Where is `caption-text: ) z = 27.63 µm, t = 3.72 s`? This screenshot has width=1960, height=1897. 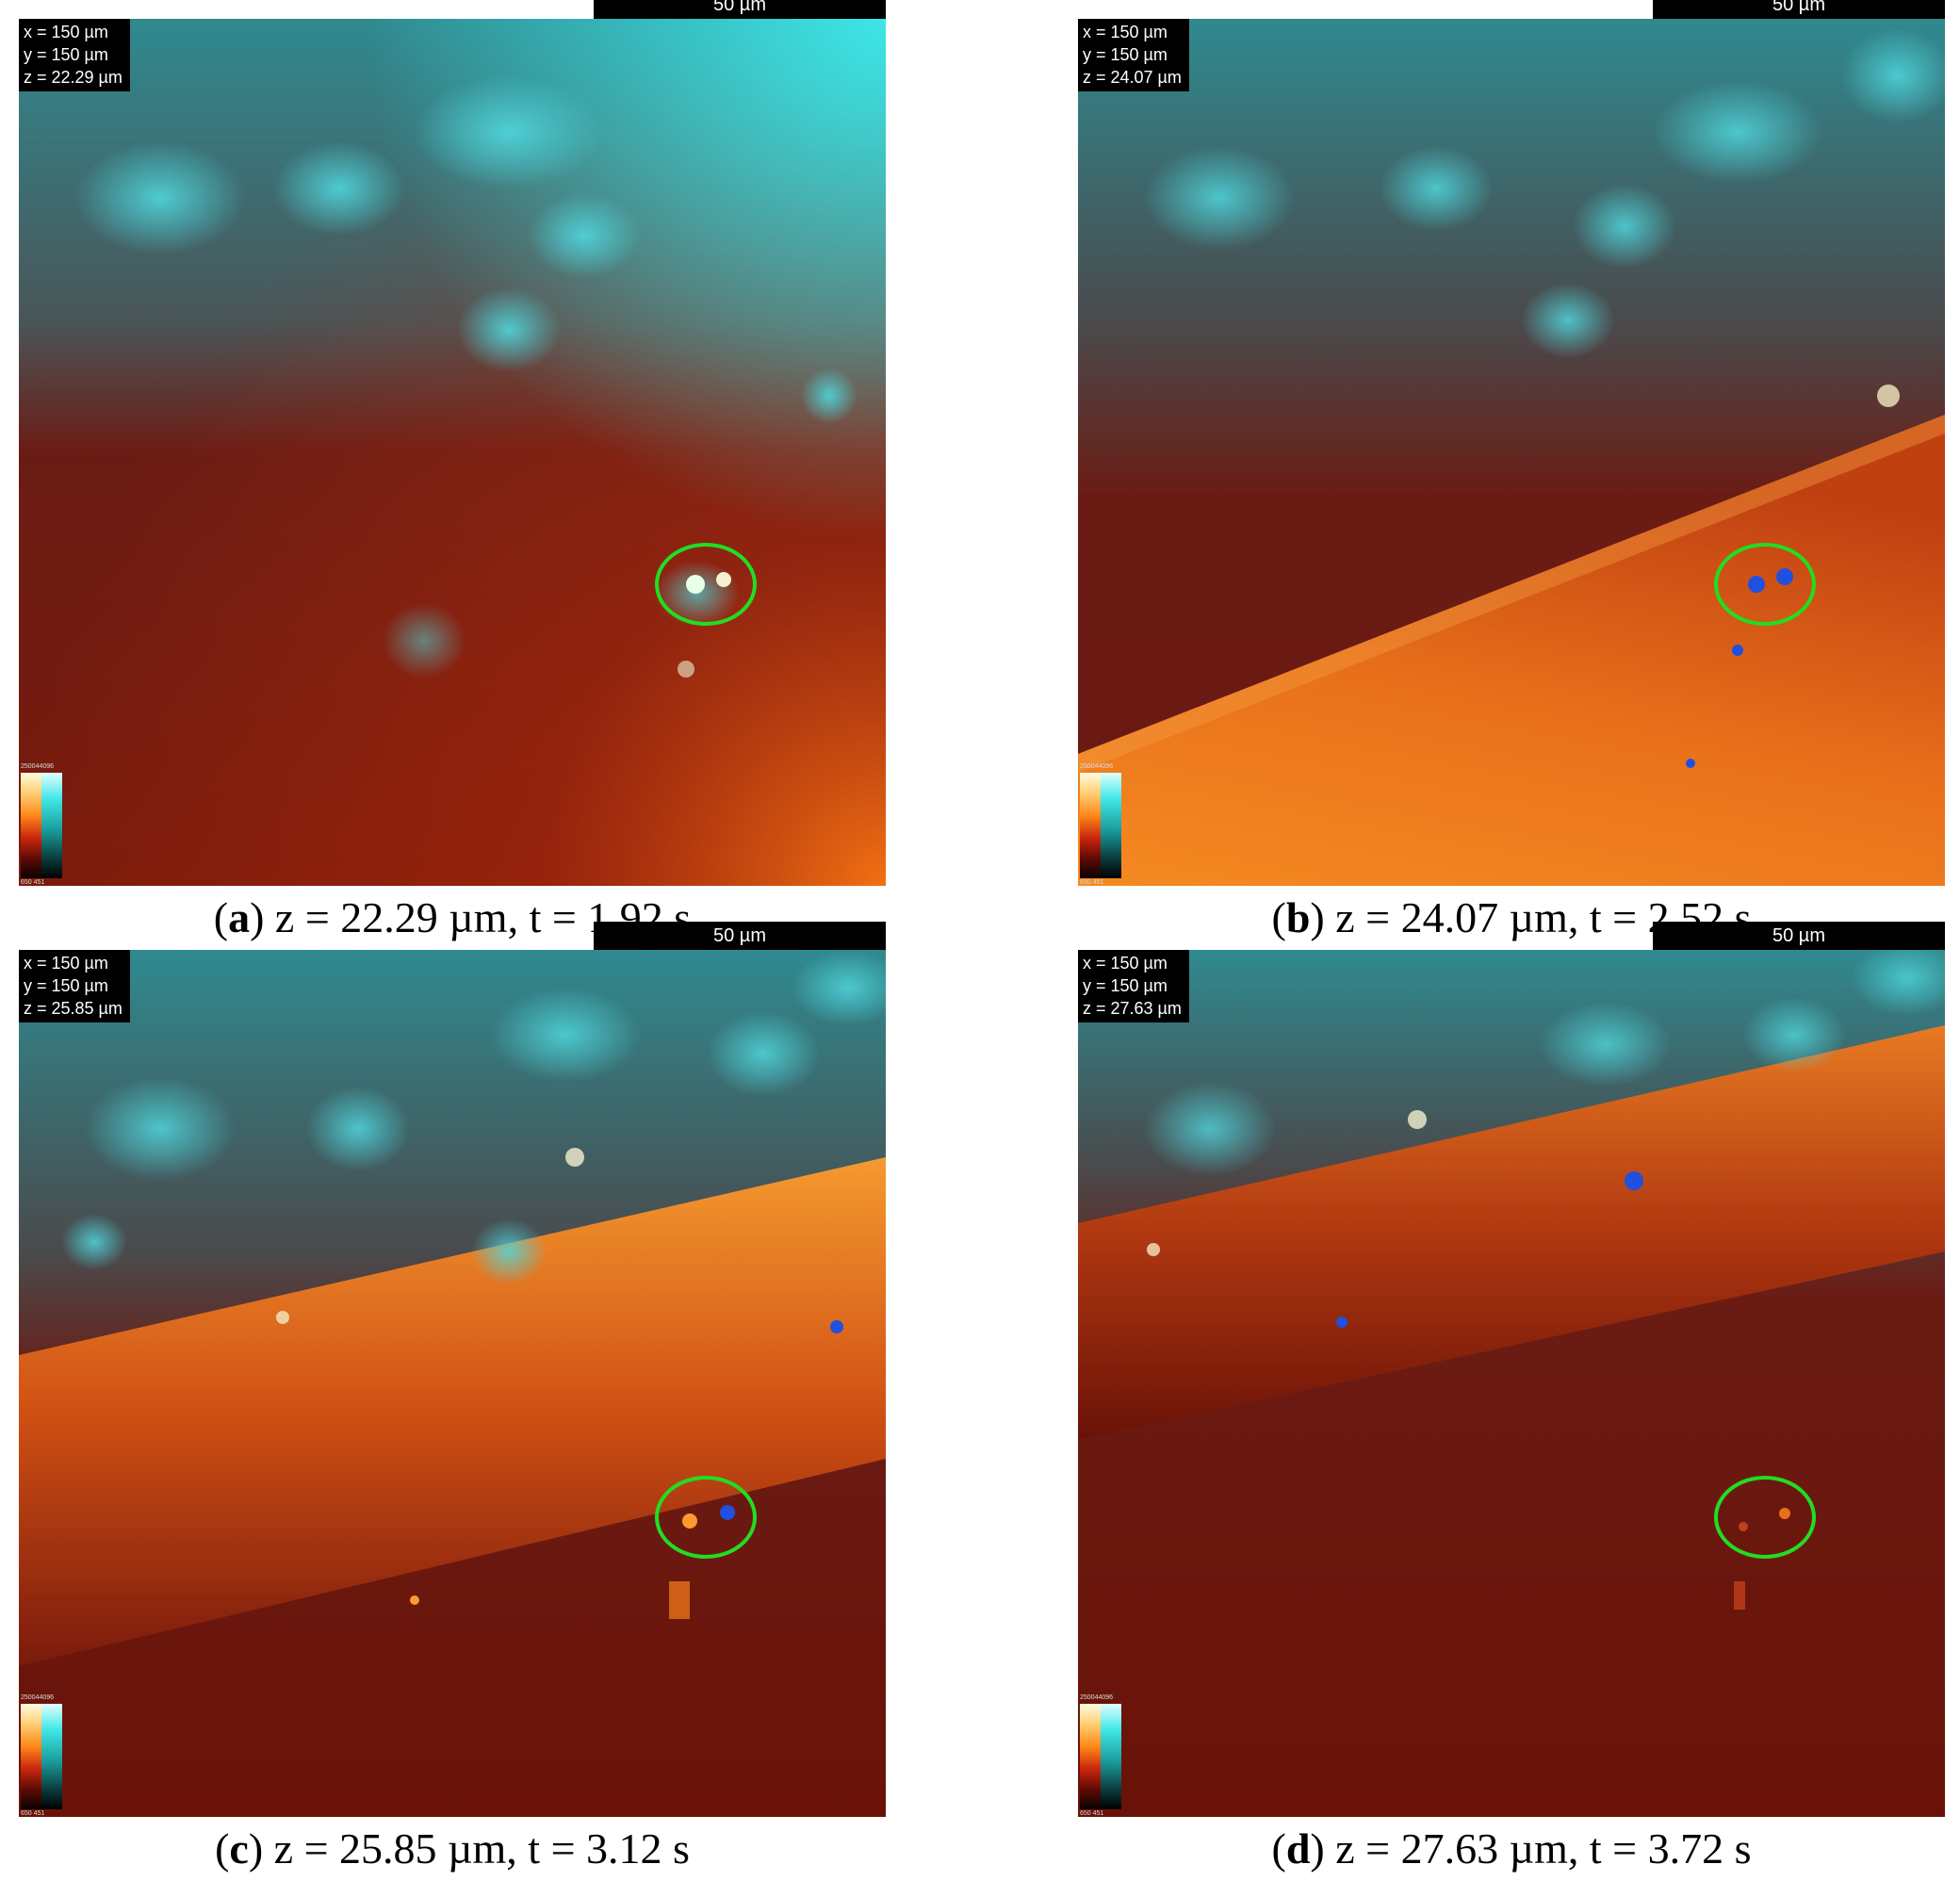
caption-text: ) z = 27.63 µm, t = 3.72 s is located at coordinates (1531, 1848).